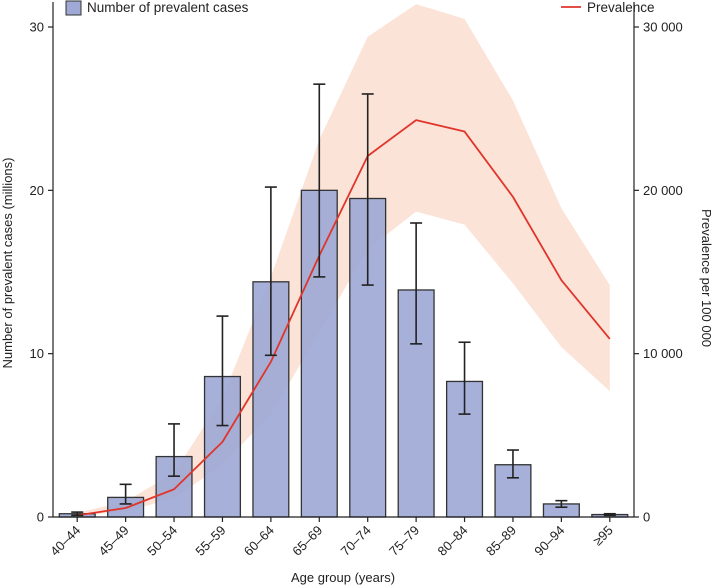  Describe the element at coordinates (663, 353) in the screenshot. I see `right-tick-label-1: 10 000` at that location.